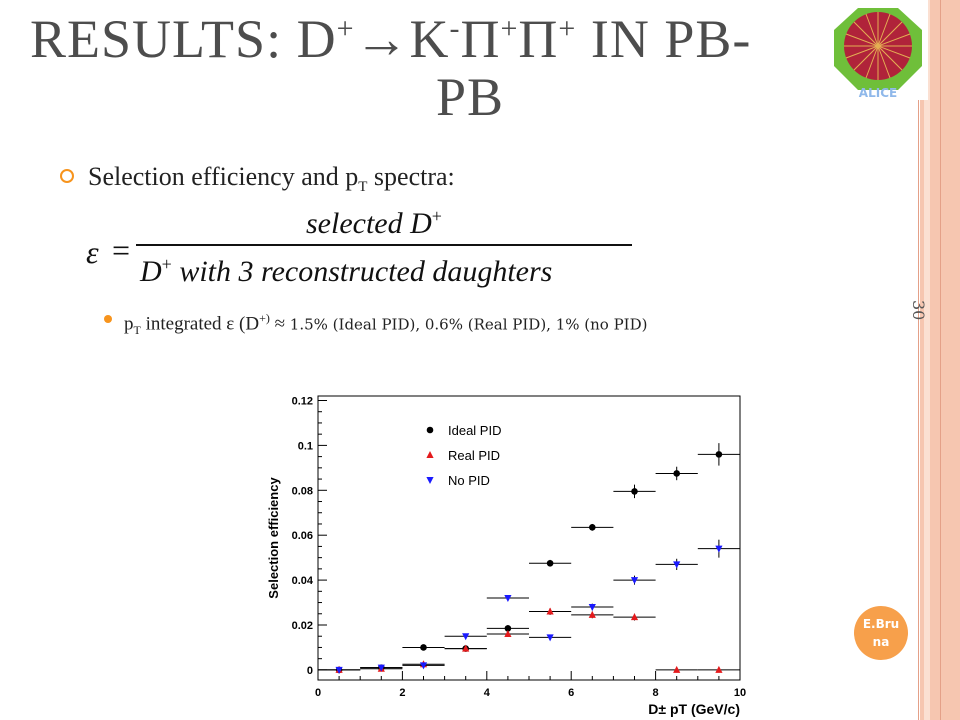 This screenshot has height=720, width=960. What do you see at coordinates (470, 97) in the screenshot?
I see `title-line-2: PB` at bounding box center [470, 97].